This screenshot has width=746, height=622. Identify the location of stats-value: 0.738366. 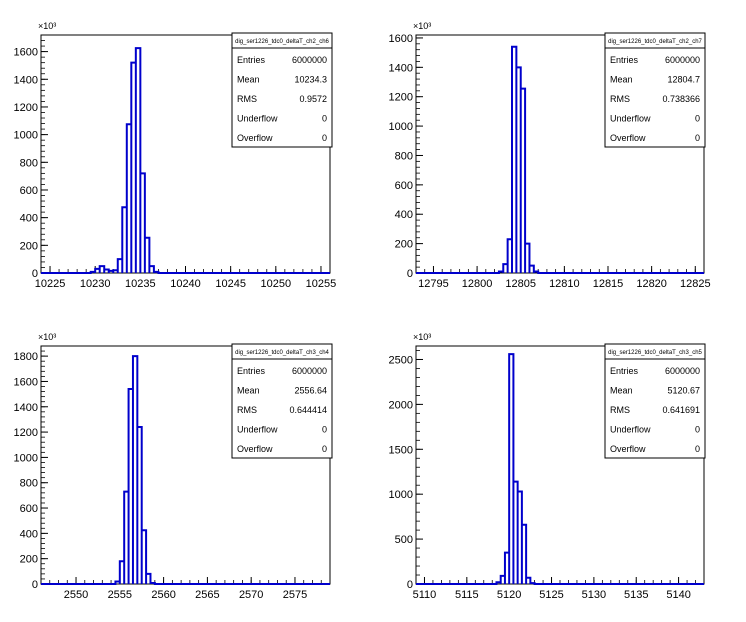
(681, 99).